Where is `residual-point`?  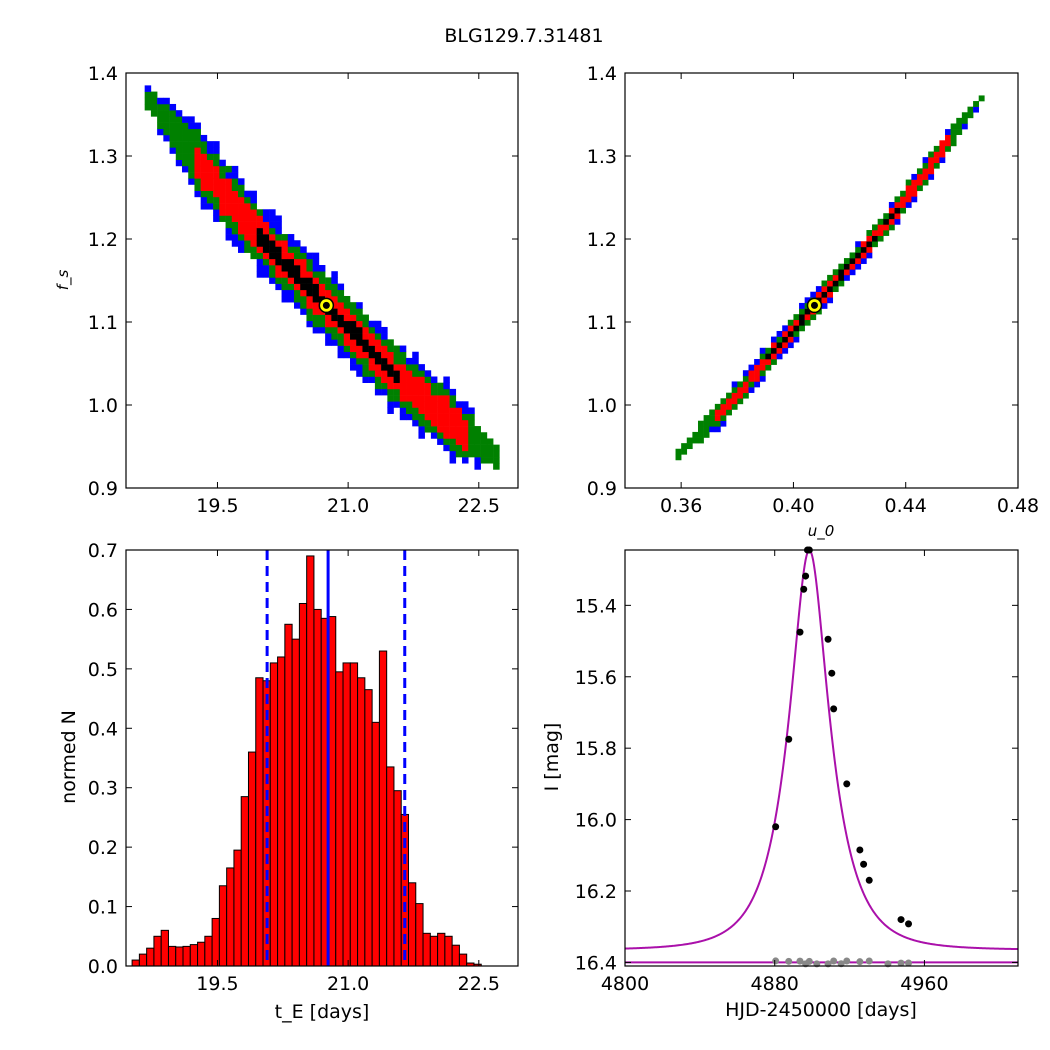
residual-point is located at coordinates (809, 961).